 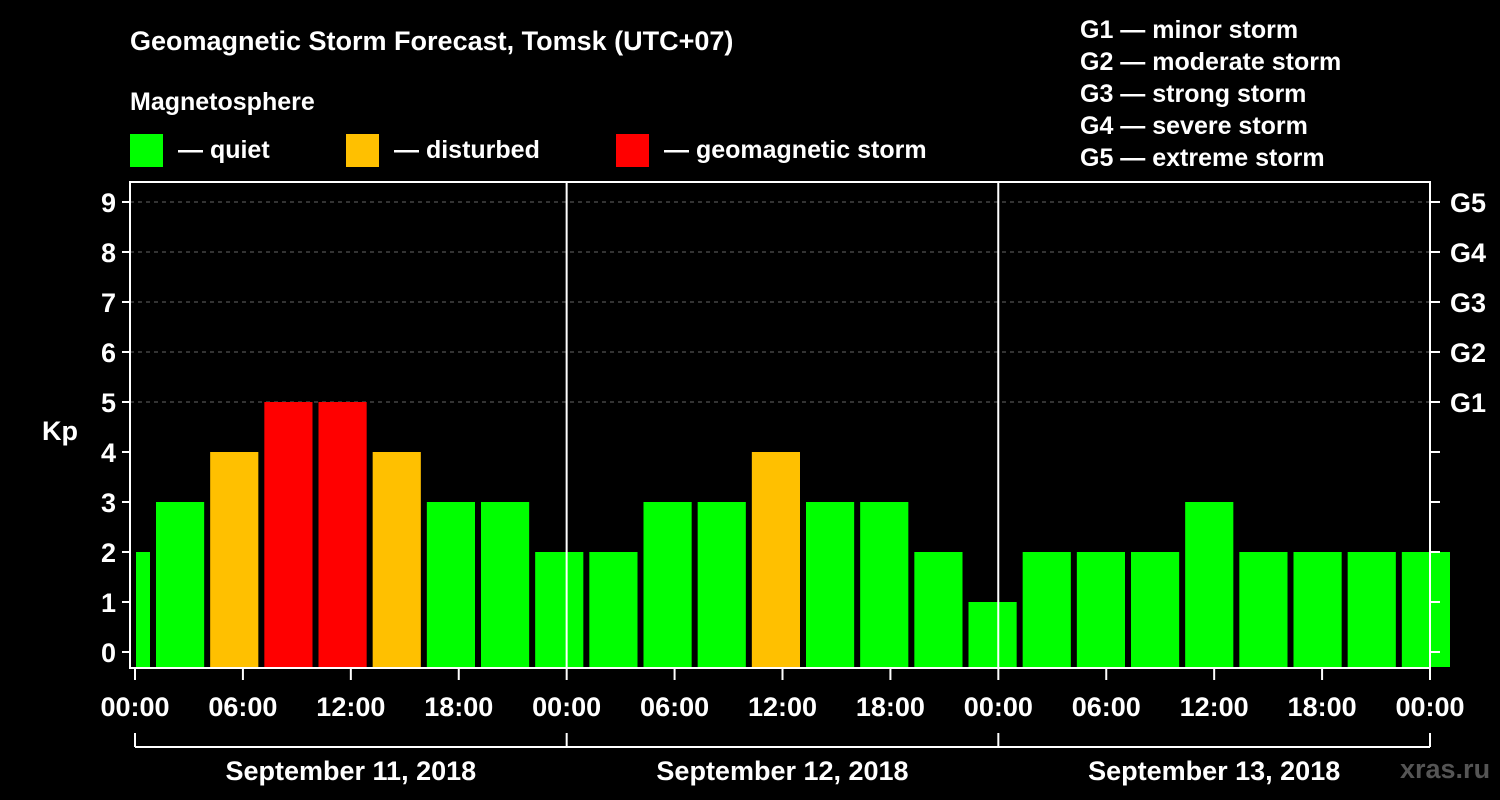 I want to click on color-legend: — quiet — disturbed — geomagnetic storm, so click(x=528, y=150).